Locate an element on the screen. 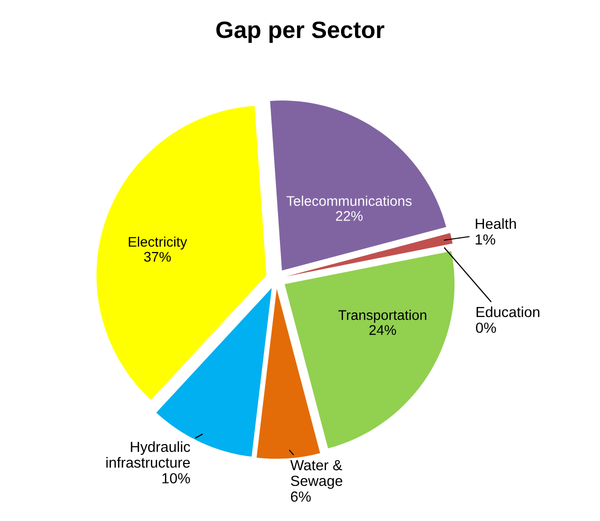  slice-label: Electricity is located at coordinates (158, 243).